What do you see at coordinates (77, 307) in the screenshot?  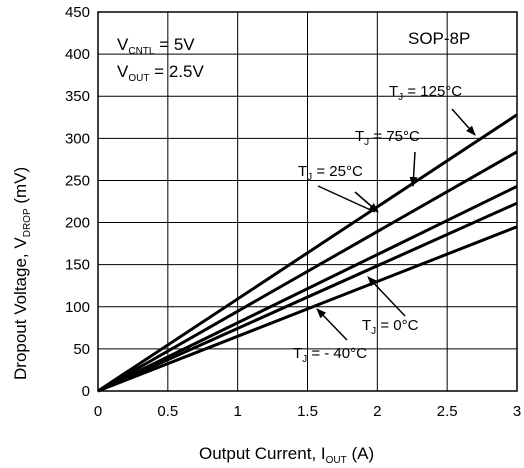 I see `y-tick-label: 100` at bounding box center [77, 307].